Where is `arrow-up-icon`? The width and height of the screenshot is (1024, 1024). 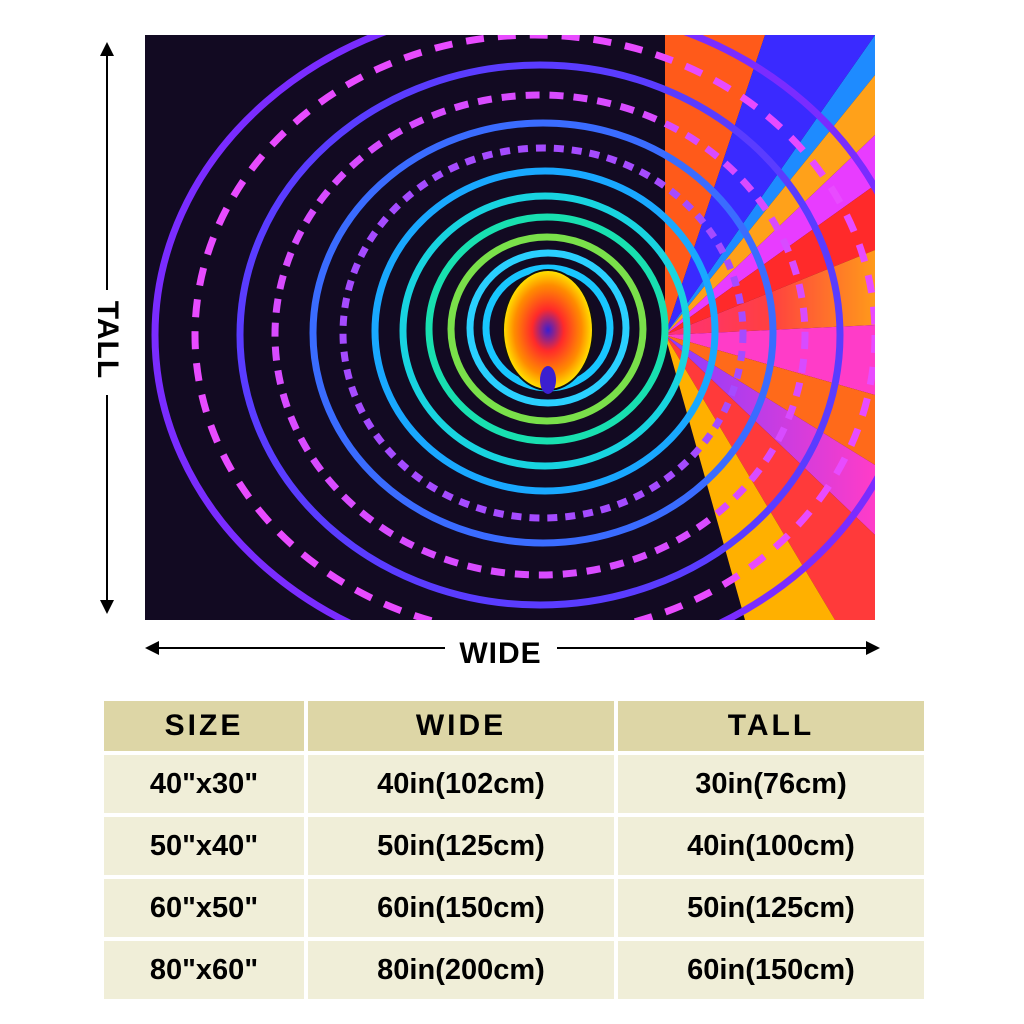
arrow-up-icon is located at coordinates (107, 49).